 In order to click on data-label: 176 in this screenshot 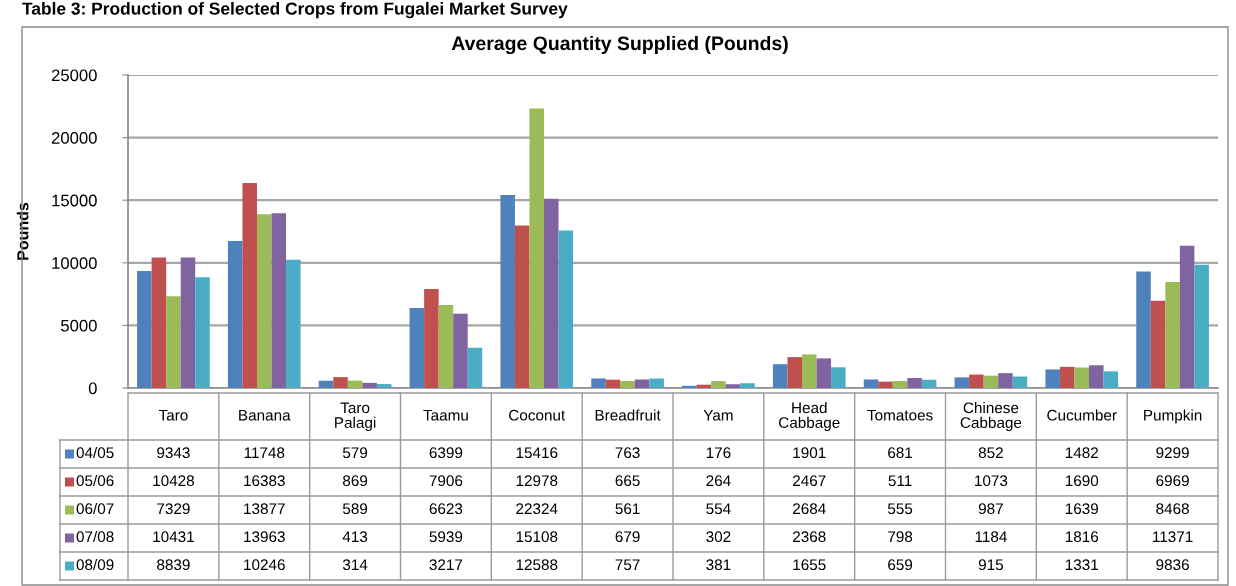, I will do `click(718, 453)`.